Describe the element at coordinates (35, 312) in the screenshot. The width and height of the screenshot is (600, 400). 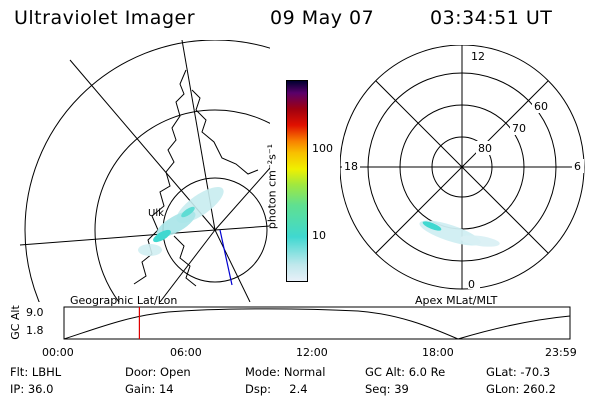
I see `altitude-ytick-high: 9.0` at that location.